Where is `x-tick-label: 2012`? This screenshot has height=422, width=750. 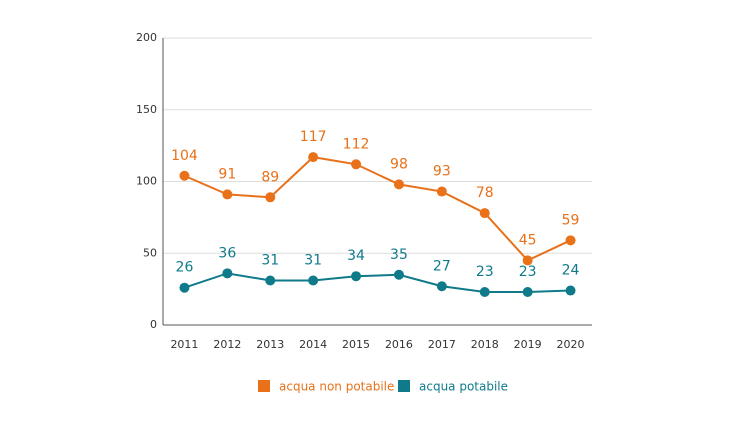
x-tick-label: 2012 is located at coordinates (227, 344).